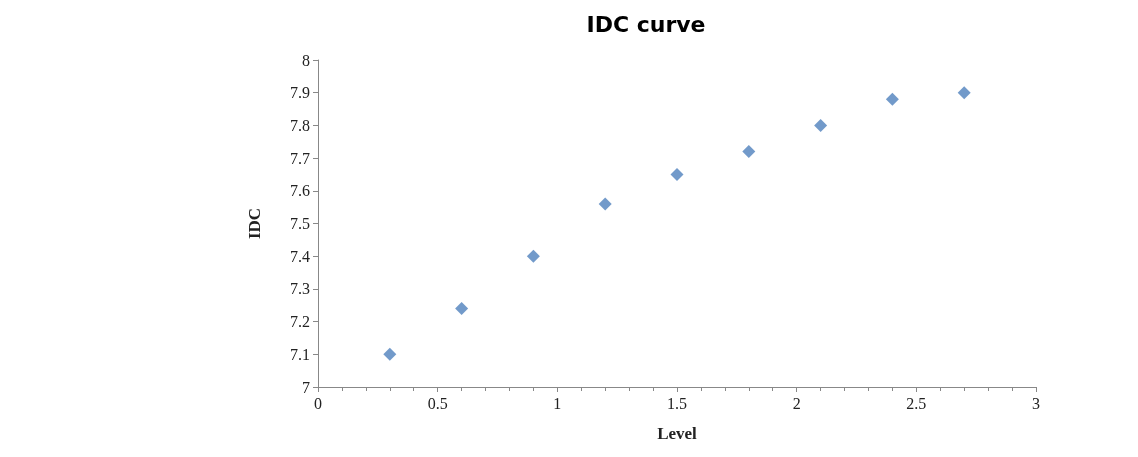  What do you see at coordinates (300, 158) in the screenshot?
I see `y-tick-label: 7.7` at bounding box center [300, 158].